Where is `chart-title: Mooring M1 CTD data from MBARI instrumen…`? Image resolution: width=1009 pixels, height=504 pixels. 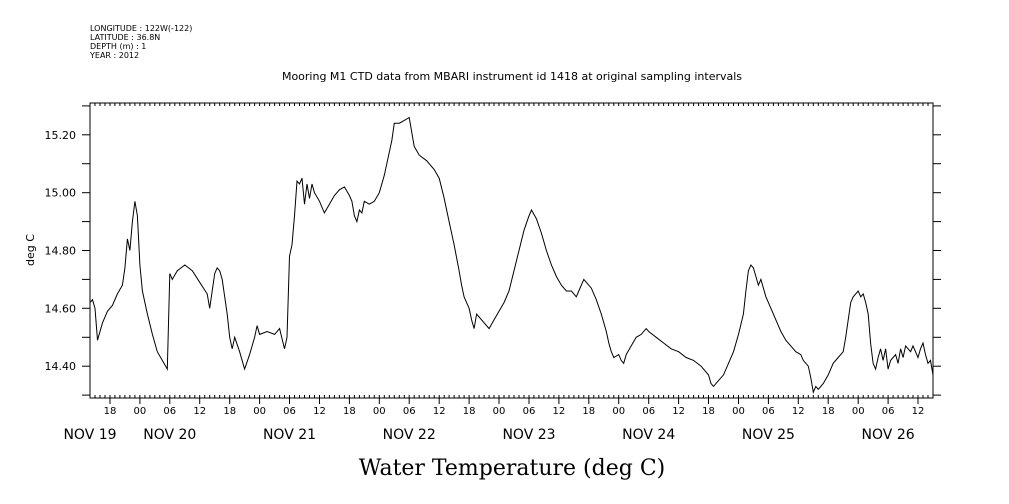 chart-title: Mooring M1 CTD data from MBARI instrumen… is located at coordinates (512, 76).